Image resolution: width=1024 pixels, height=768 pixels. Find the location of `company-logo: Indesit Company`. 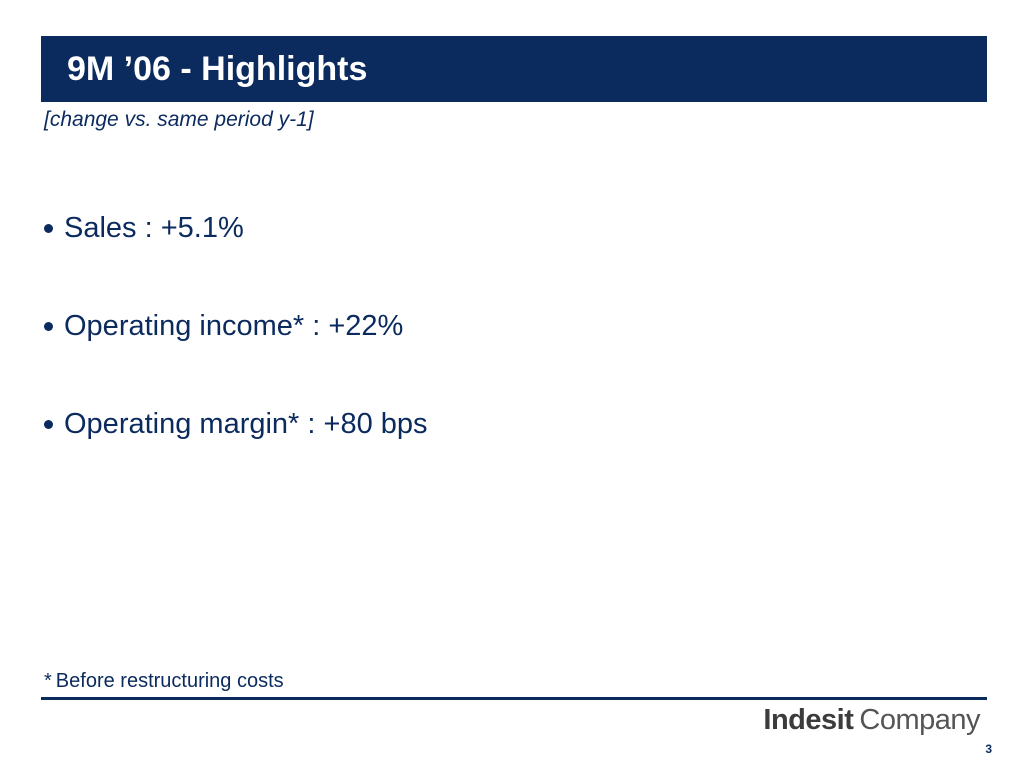

company-logo: Indesit Company is located at coordinates (871, 720).